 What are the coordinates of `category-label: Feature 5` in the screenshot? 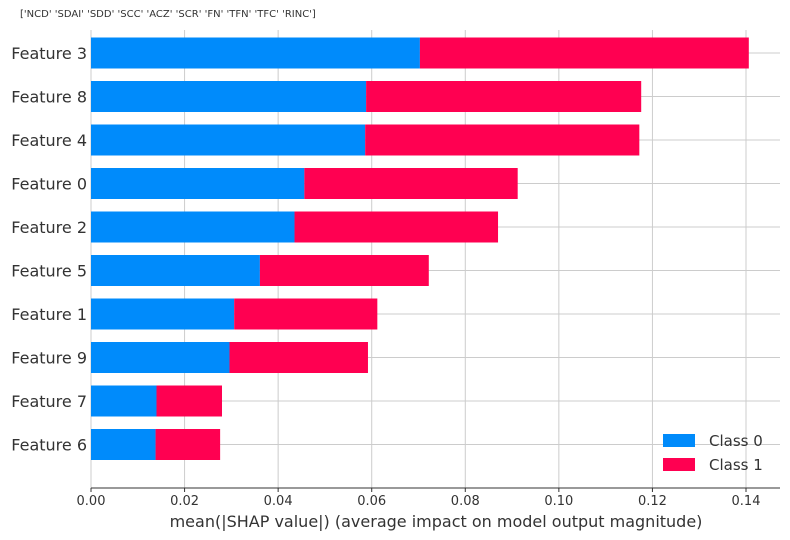 It's located at (49, 271).